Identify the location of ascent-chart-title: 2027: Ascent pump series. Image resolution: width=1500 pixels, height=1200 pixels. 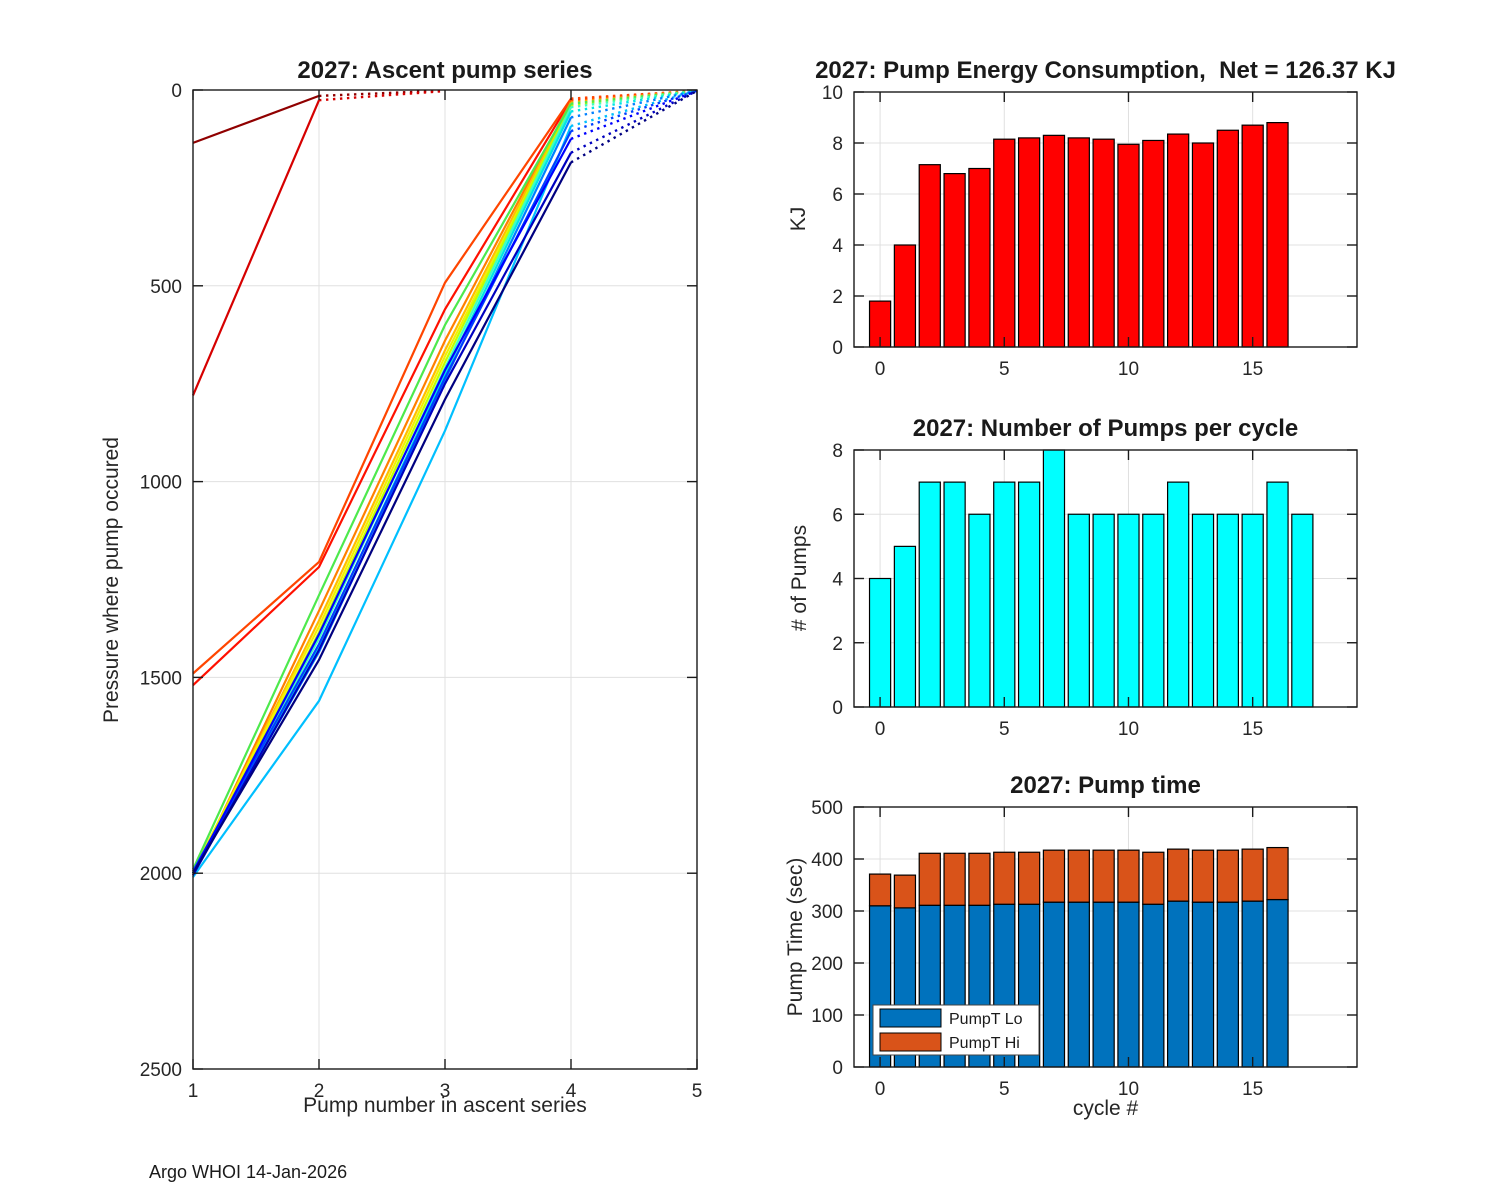
(445, 70).